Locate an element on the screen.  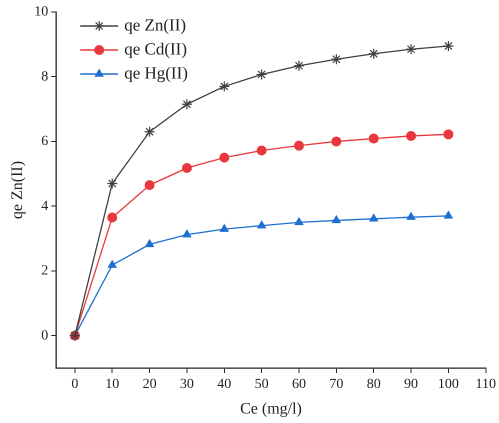
x-tick-label: 110 is located at coordinates (486, 384).